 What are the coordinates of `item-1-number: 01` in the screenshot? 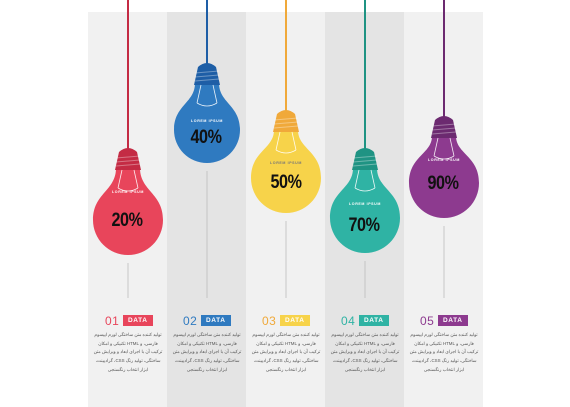 It's located at (112, 321).